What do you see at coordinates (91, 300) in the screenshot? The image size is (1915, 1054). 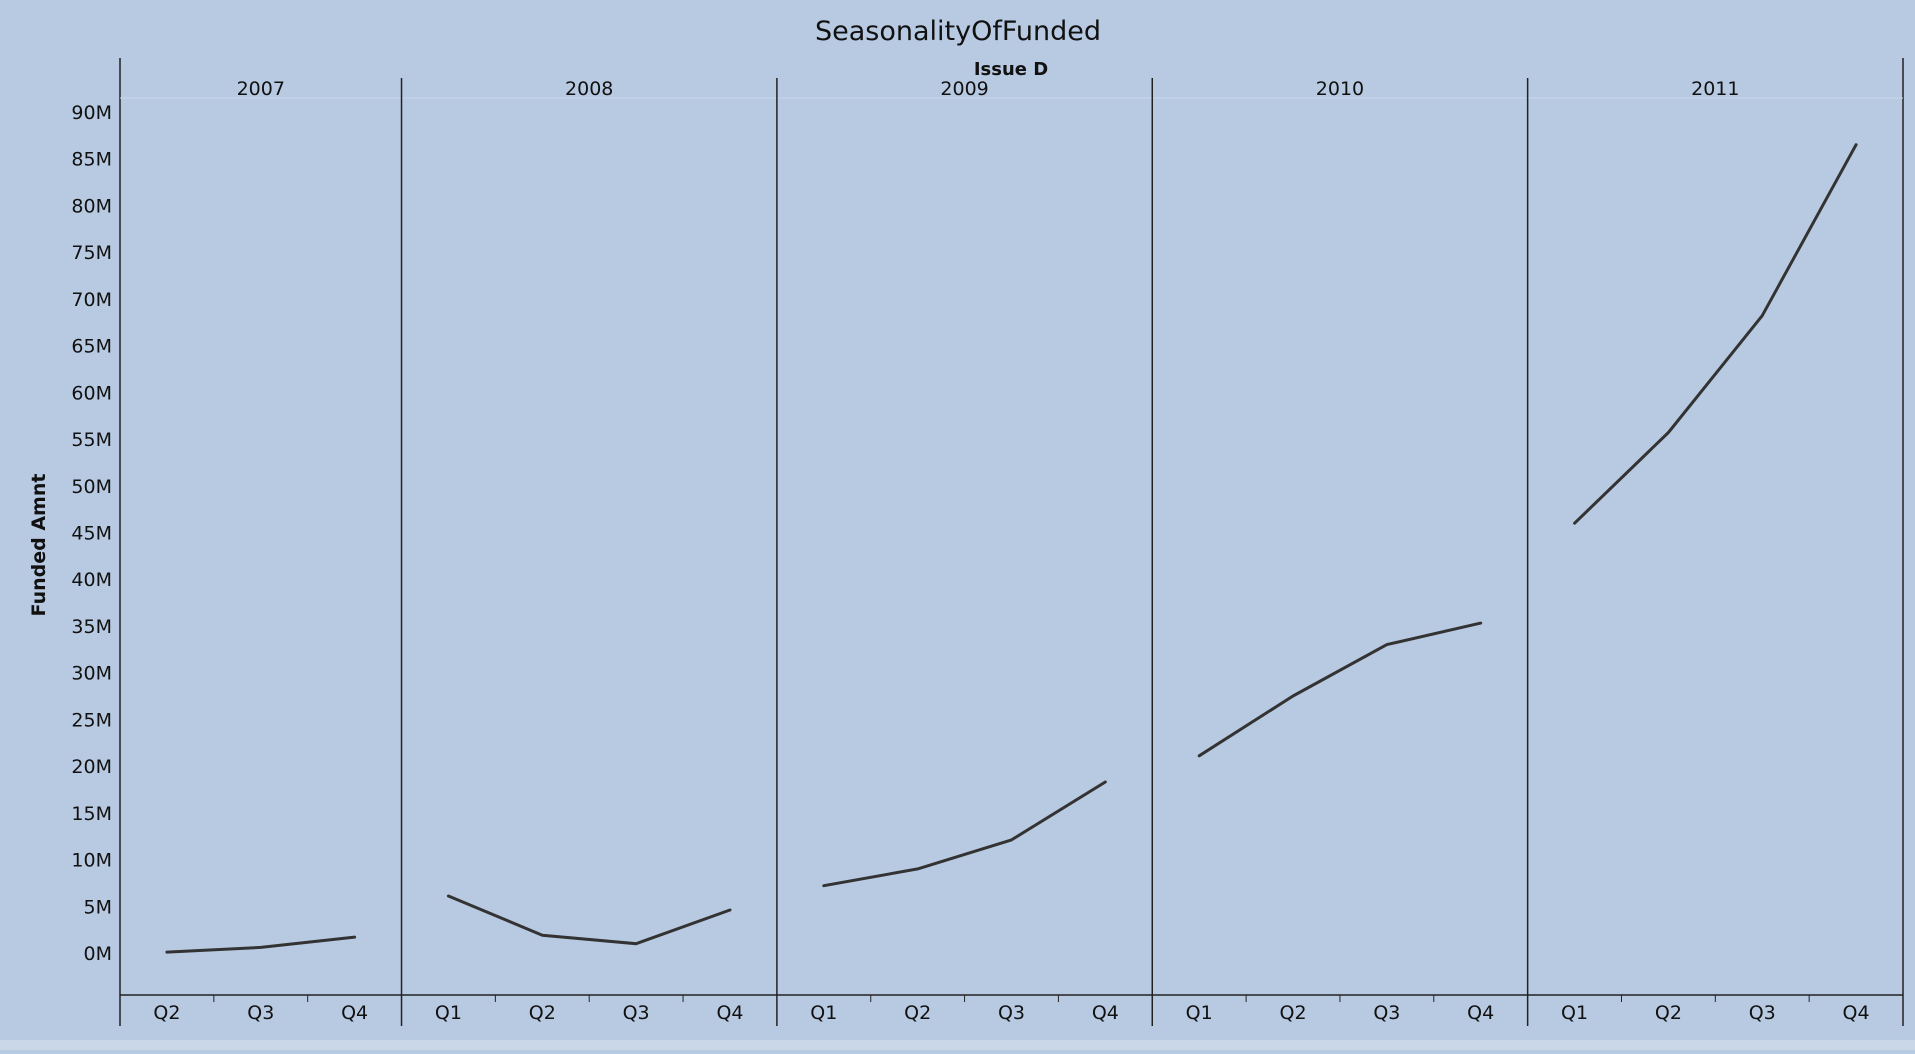 I see `y-tick-label: 70M` at bounding box center [91, 300].